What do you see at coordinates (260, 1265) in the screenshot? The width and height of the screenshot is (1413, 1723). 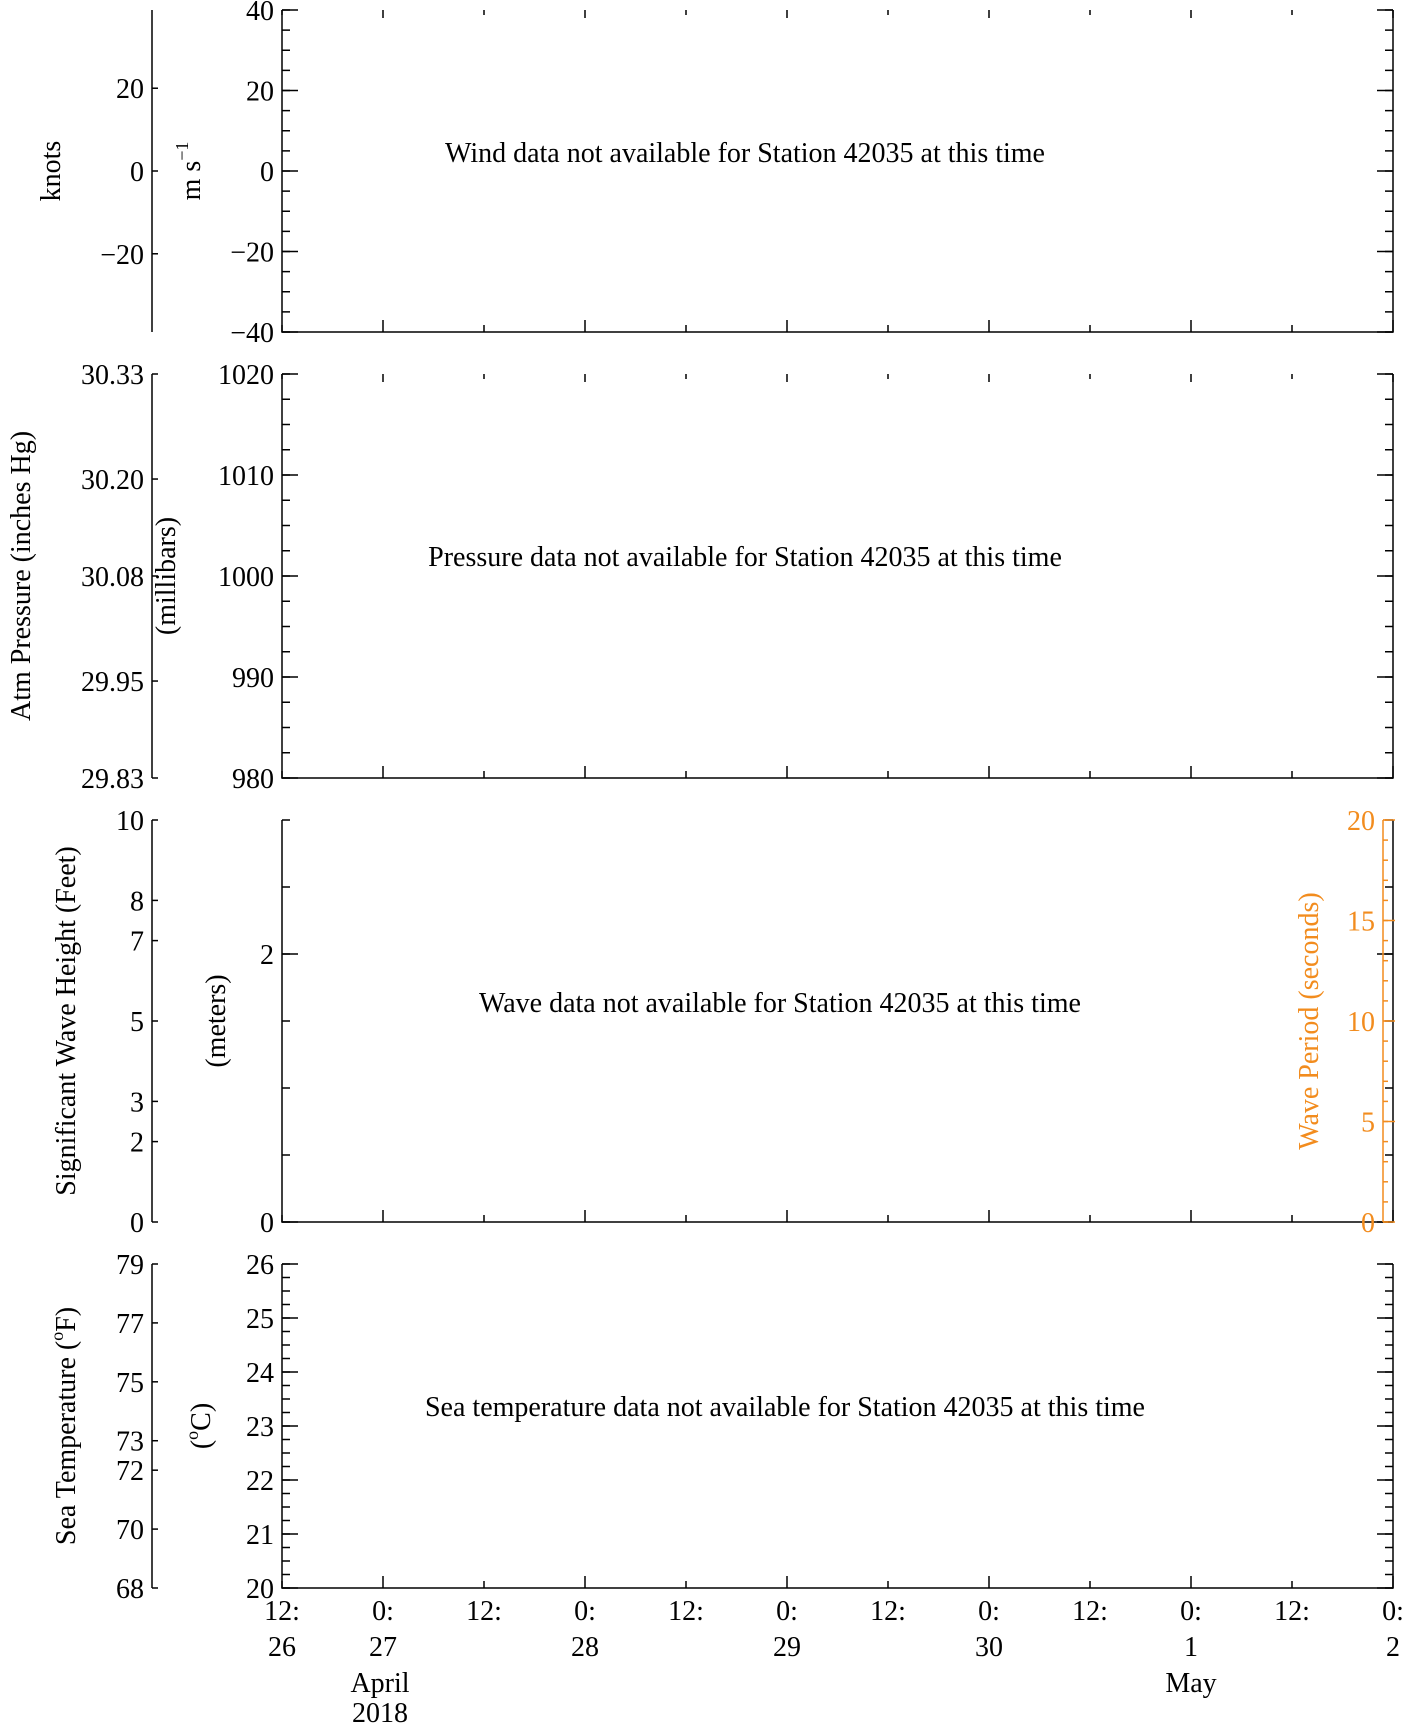 I see `y-inner-tick-label: 26` at bounding box center [260, 1265].